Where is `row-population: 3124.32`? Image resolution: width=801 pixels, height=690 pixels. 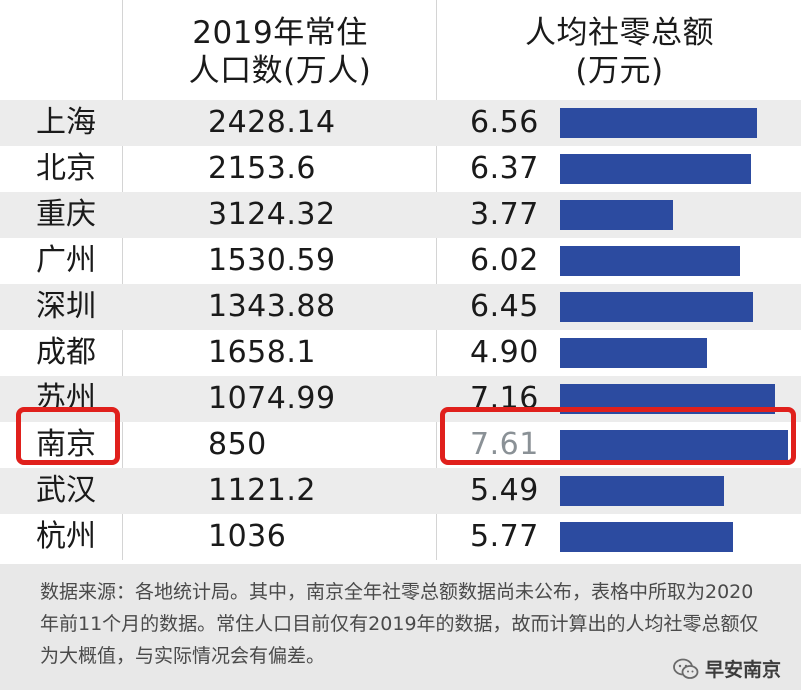 row-population: 3124.32 is located at coordinates (272, 214).